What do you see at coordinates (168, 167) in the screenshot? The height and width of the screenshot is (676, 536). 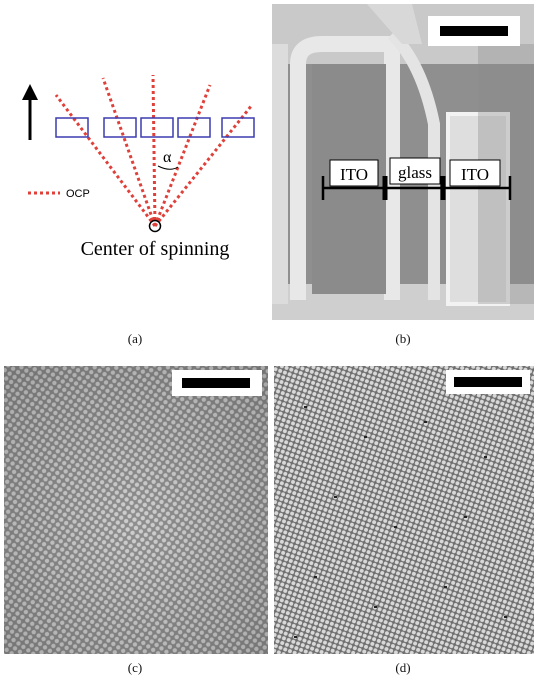 I see `alpha-angle-arc` at bounding box center [168, 167].